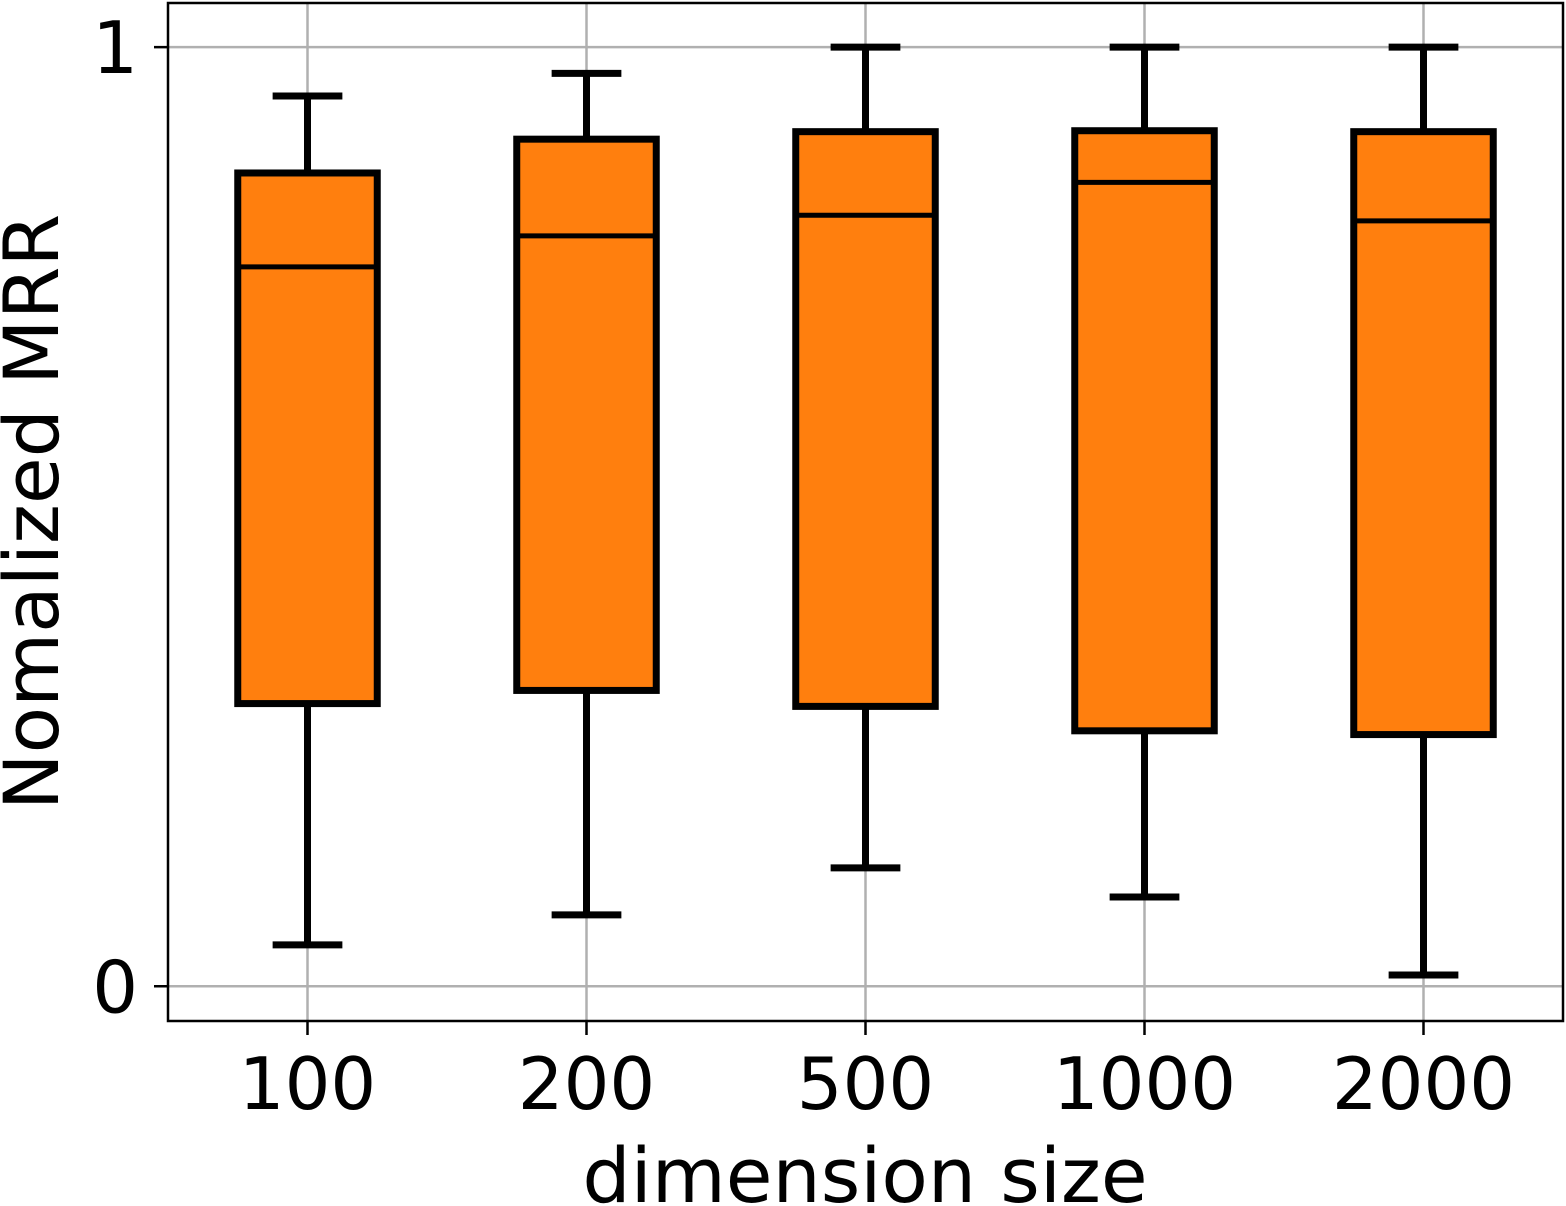 Image resolution: width=1566 pixels, height=1206 pixels. What do you see at coordinates (586, 1084) in the screenshot?
I see `x-tick-label: 200` at bounding box center [586, 1084].